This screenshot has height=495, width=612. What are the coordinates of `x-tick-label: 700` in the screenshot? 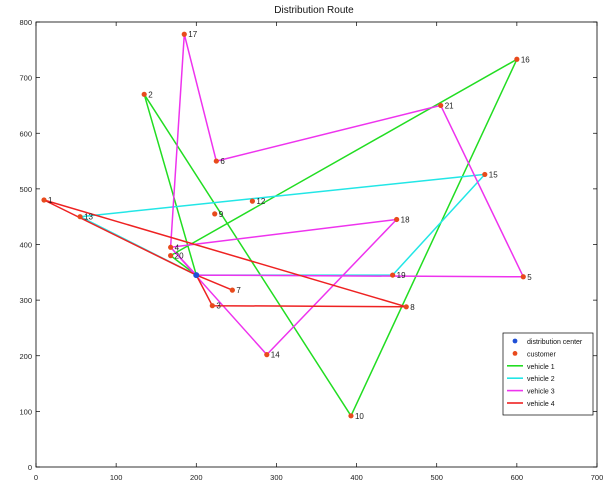 It's located at (597, 477).